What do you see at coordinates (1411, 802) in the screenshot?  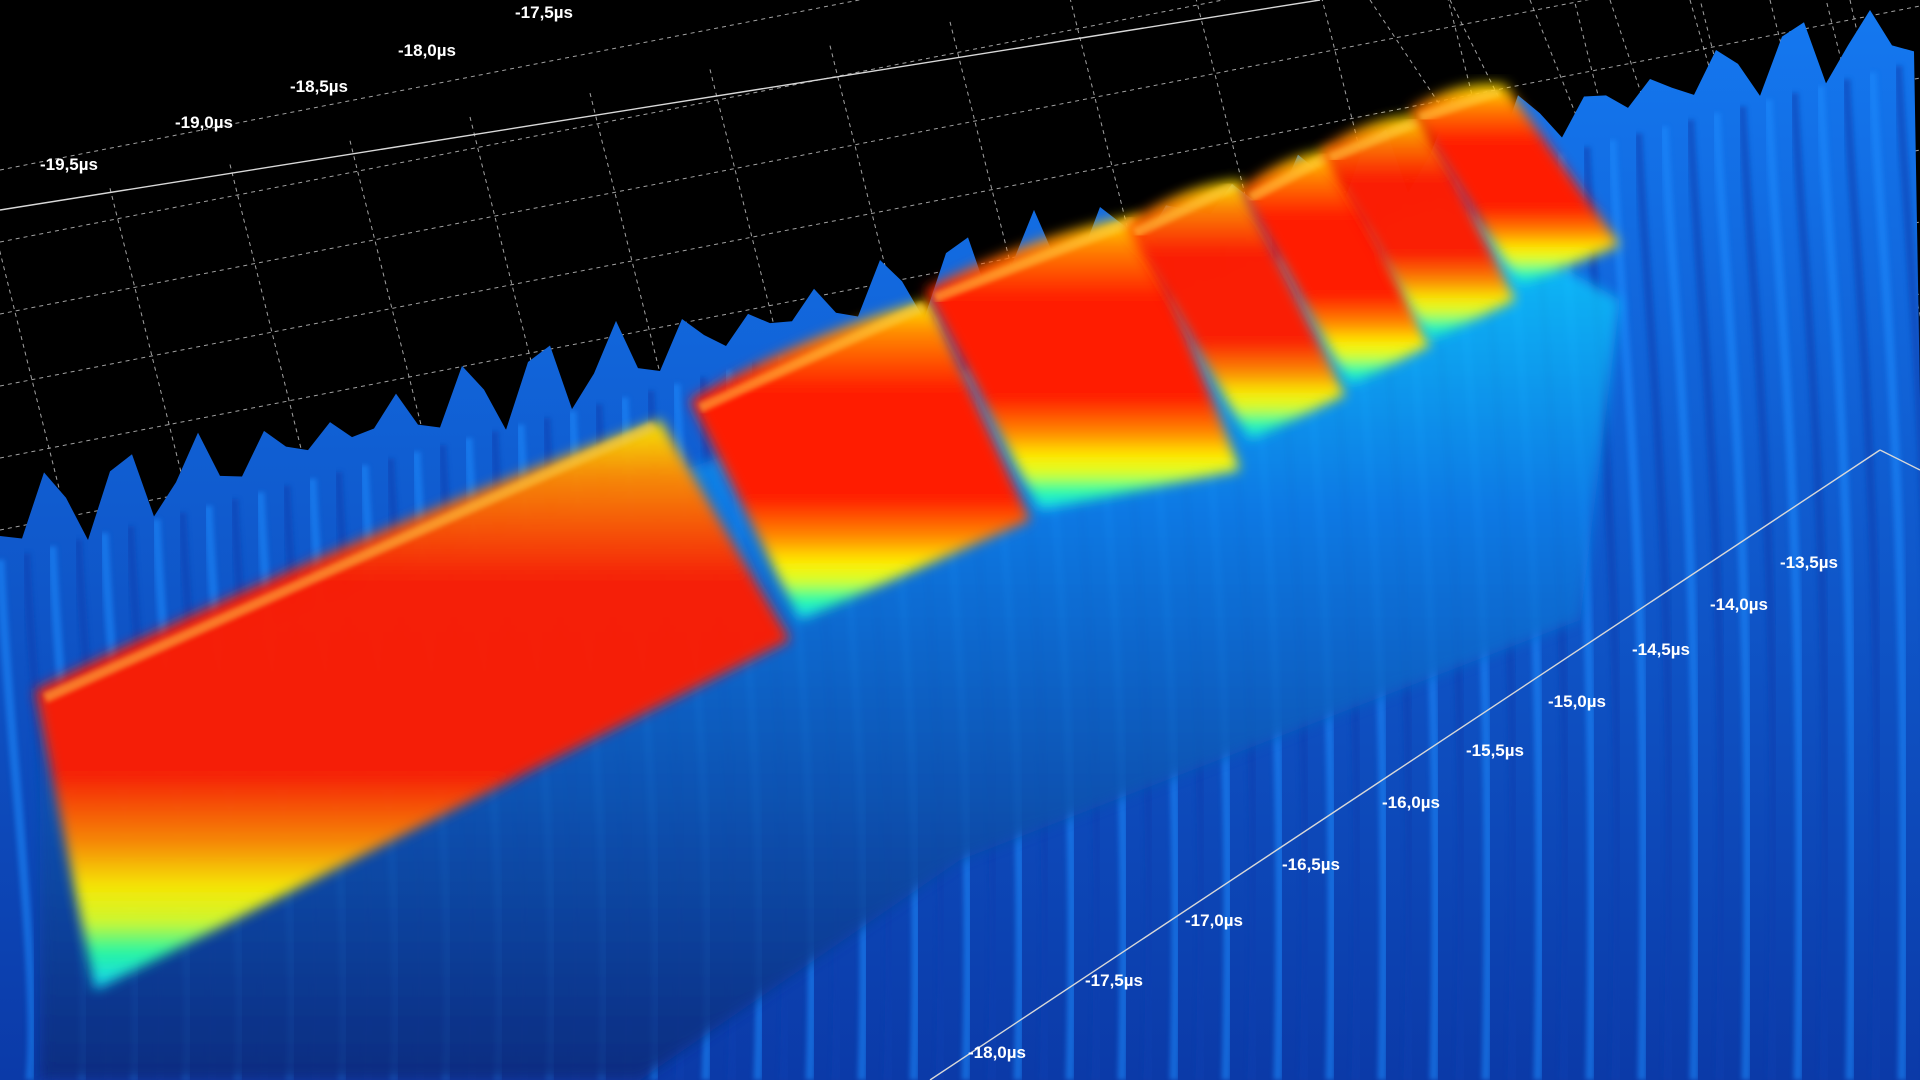 I see `front-axis-tick-label: -16,0µs` at bounding box center [1411, 802].